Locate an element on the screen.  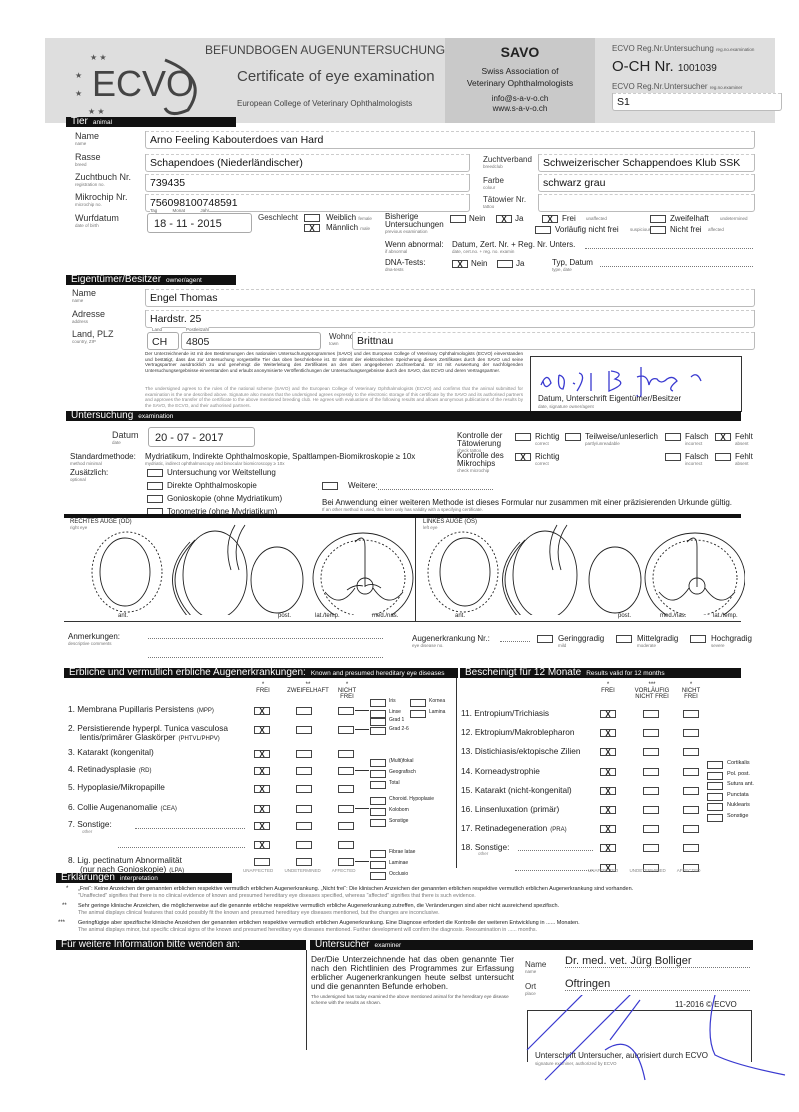
tattoo-field is located at coordinates (646, 203).